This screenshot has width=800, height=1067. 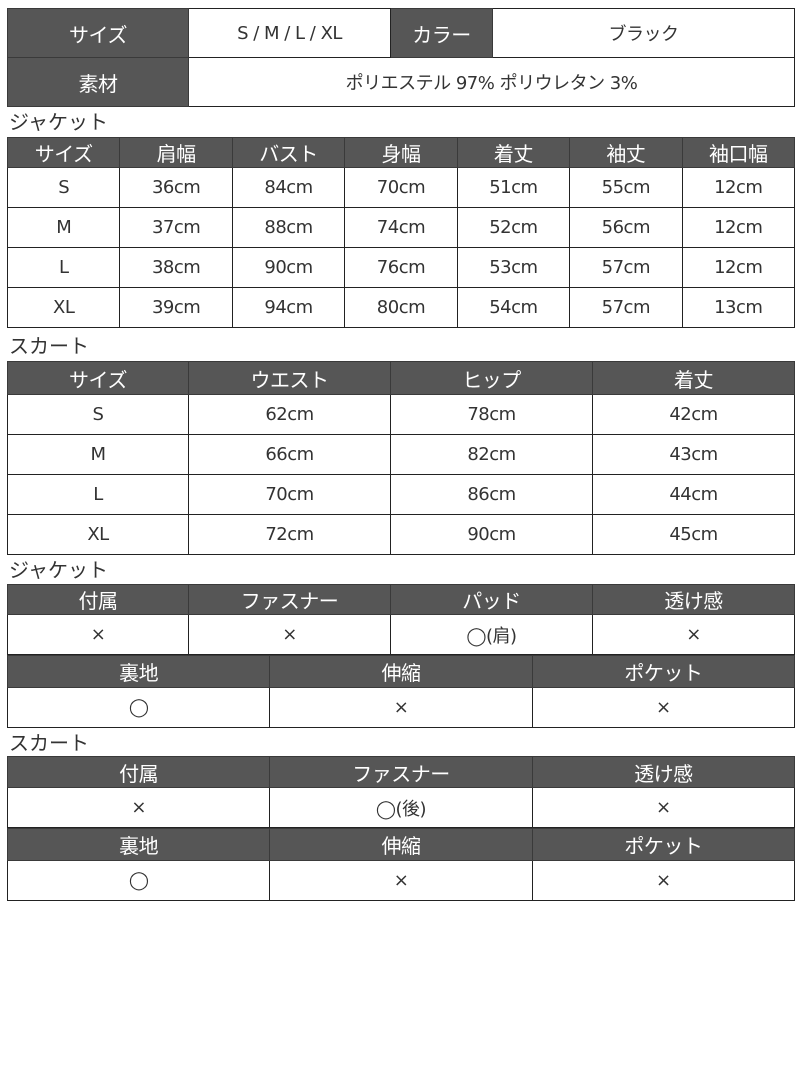 I want to click on jacket-attr-table-2: 裏地 伸縮 ポケット ◯ × ×, so click(x=401, y=691).